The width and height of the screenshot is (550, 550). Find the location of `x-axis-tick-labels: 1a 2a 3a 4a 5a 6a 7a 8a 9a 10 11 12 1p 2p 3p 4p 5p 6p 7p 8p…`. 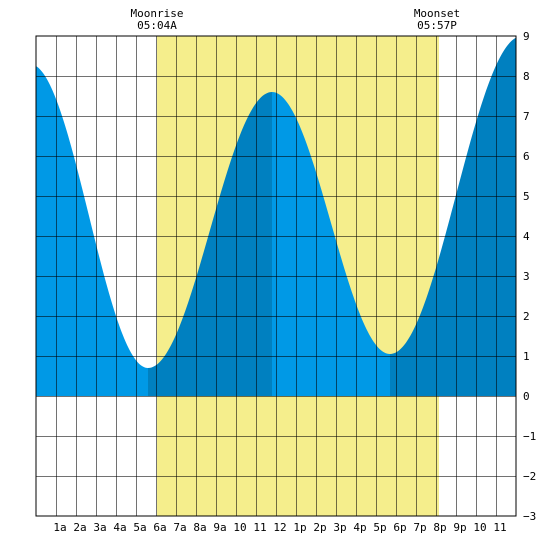

x-axis-tick-labels: 1a 2a 3a 4a 5a 6a 7a 8a 9a 10 11 12 1p 2p 3p 4p 5p 6p 7p 8p… is located at coordinates (279, 527).